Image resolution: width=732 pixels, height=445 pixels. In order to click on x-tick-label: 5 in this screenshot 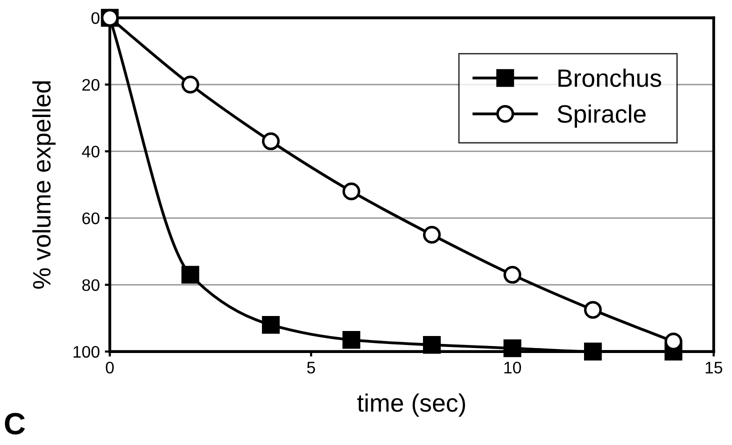, I will do `click(311, 368)`.